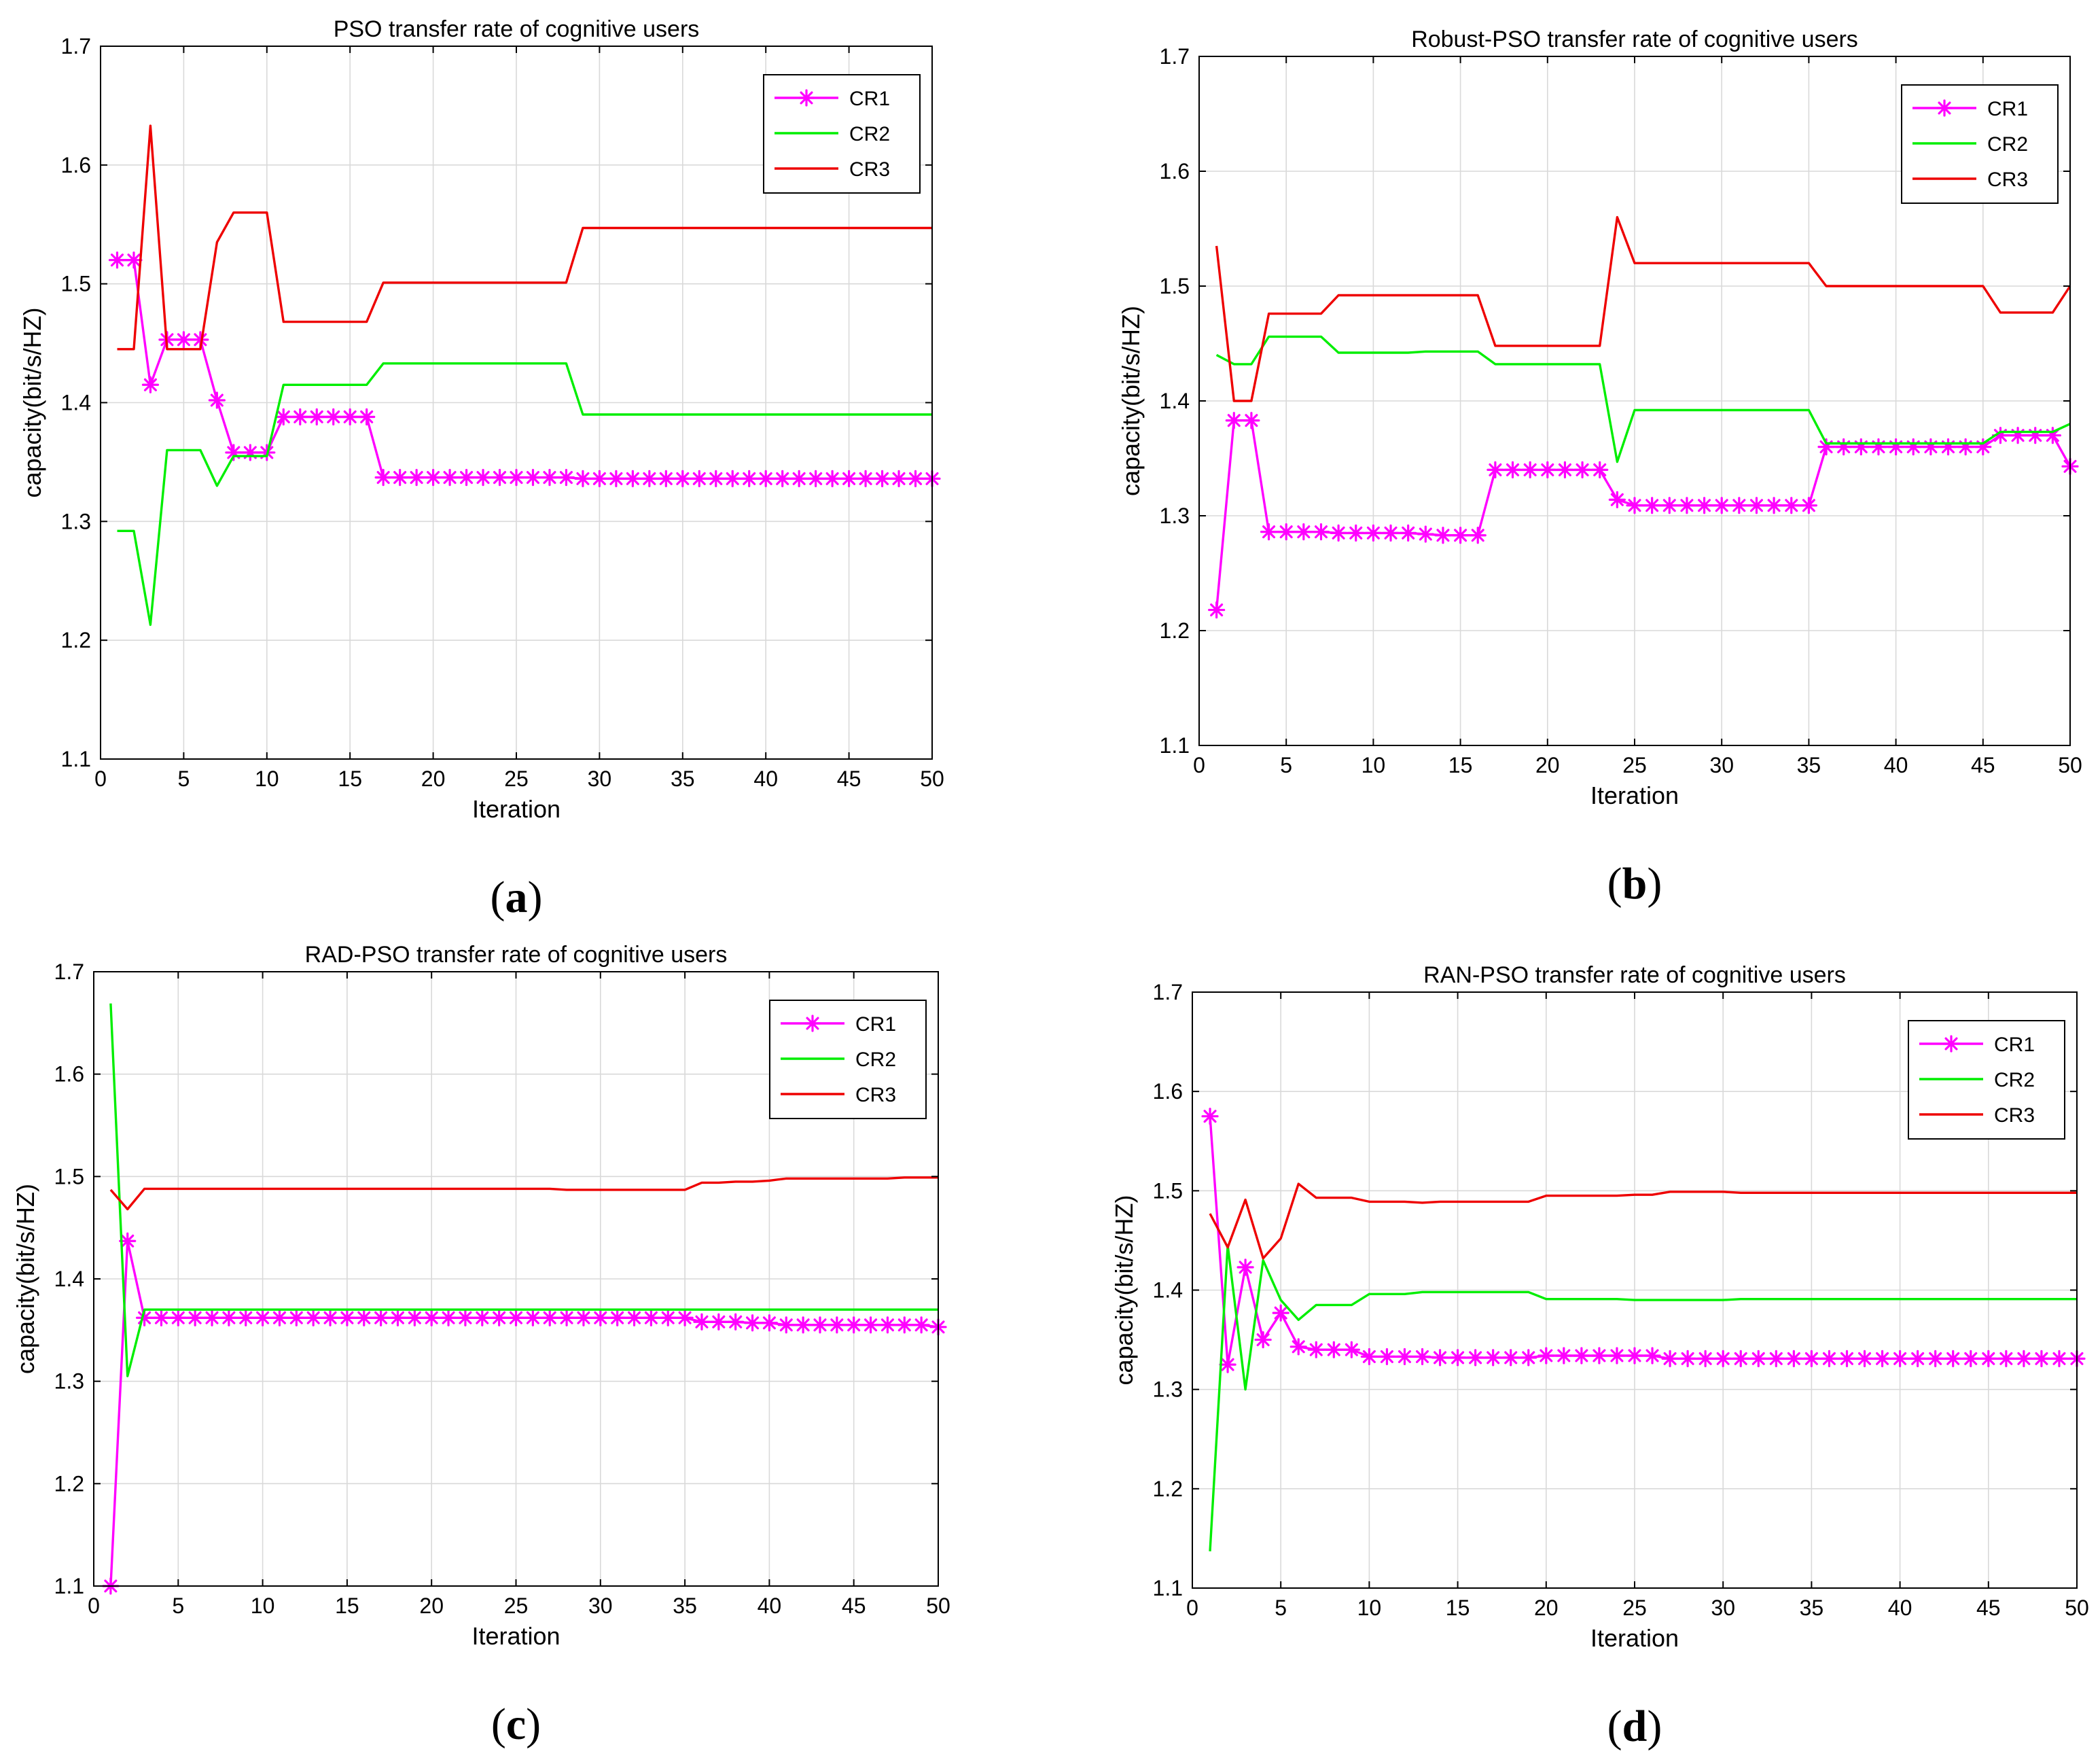  I want to click on panel-label: (d), so click(1635, 1726).